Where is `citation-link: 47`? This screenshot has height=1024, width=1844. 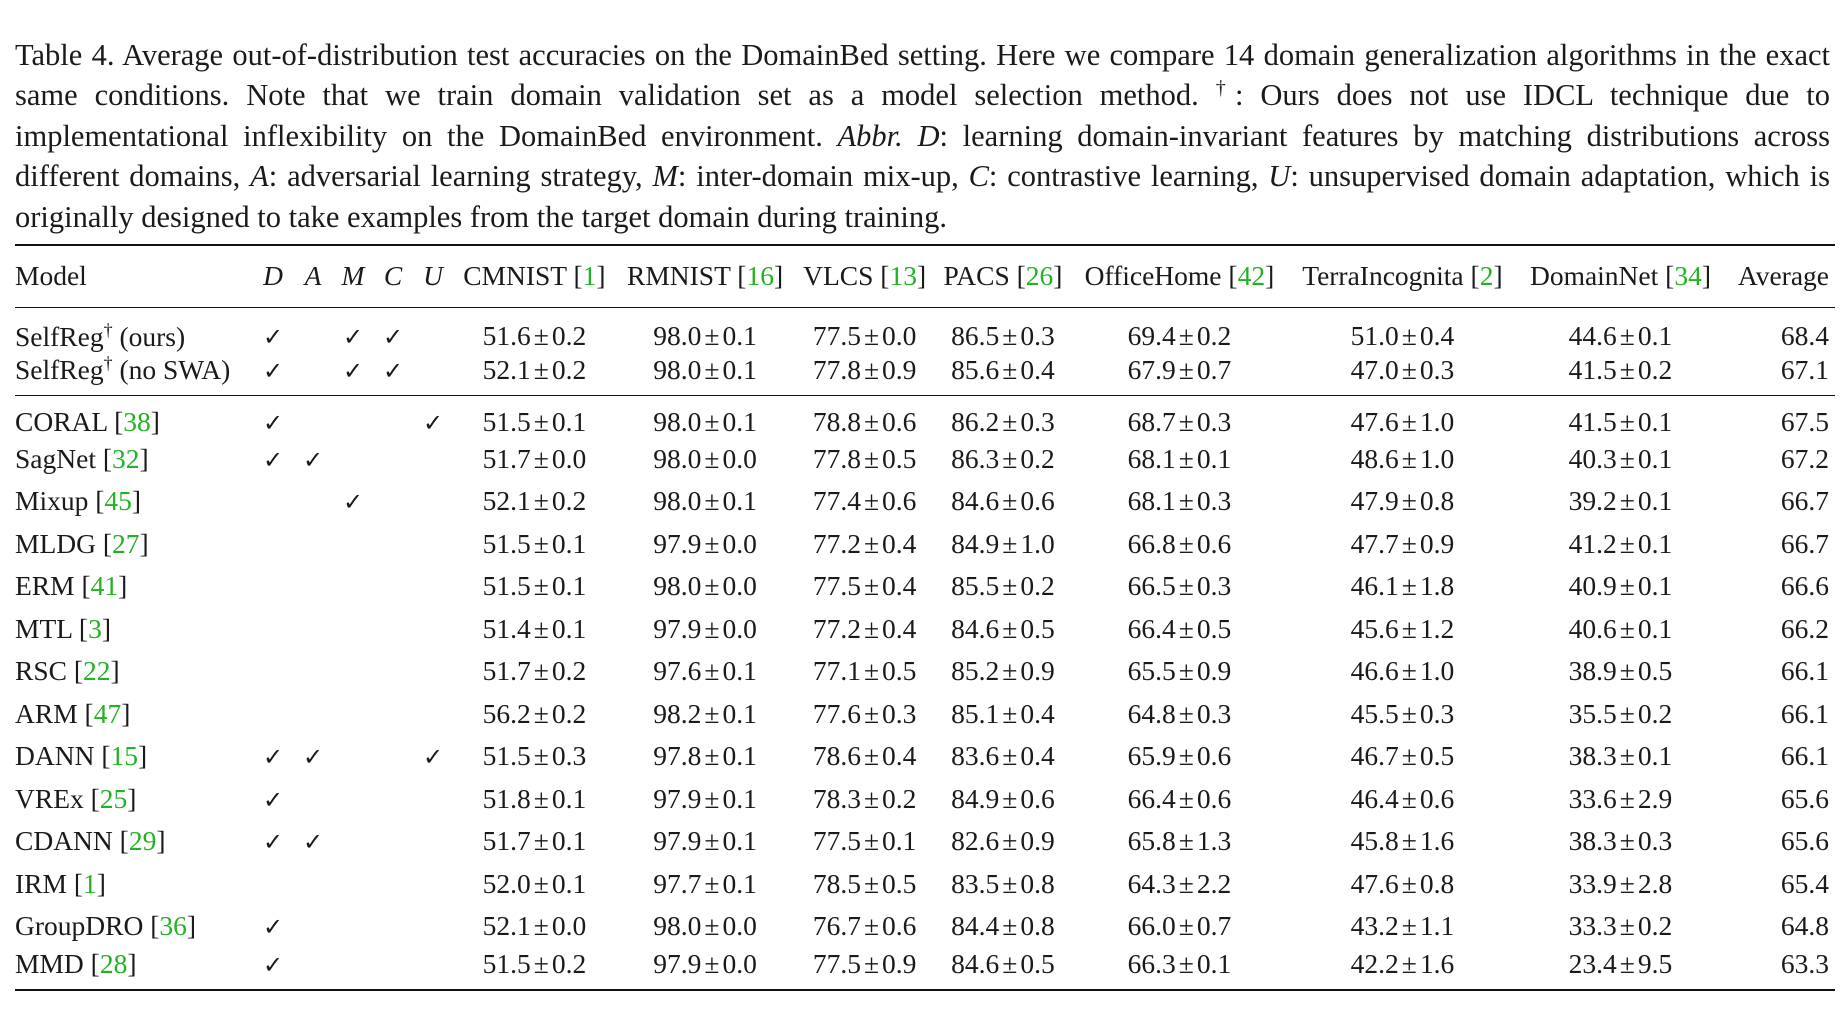
citation-link: 47 is located at coordinates (107, 713).